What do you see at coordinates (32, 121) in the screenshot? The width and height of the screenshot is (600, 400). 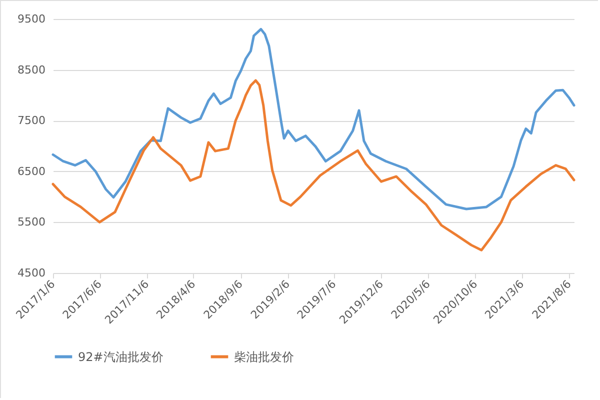 I see `y-tick-label: 7500` at bounding box center [32, 121].